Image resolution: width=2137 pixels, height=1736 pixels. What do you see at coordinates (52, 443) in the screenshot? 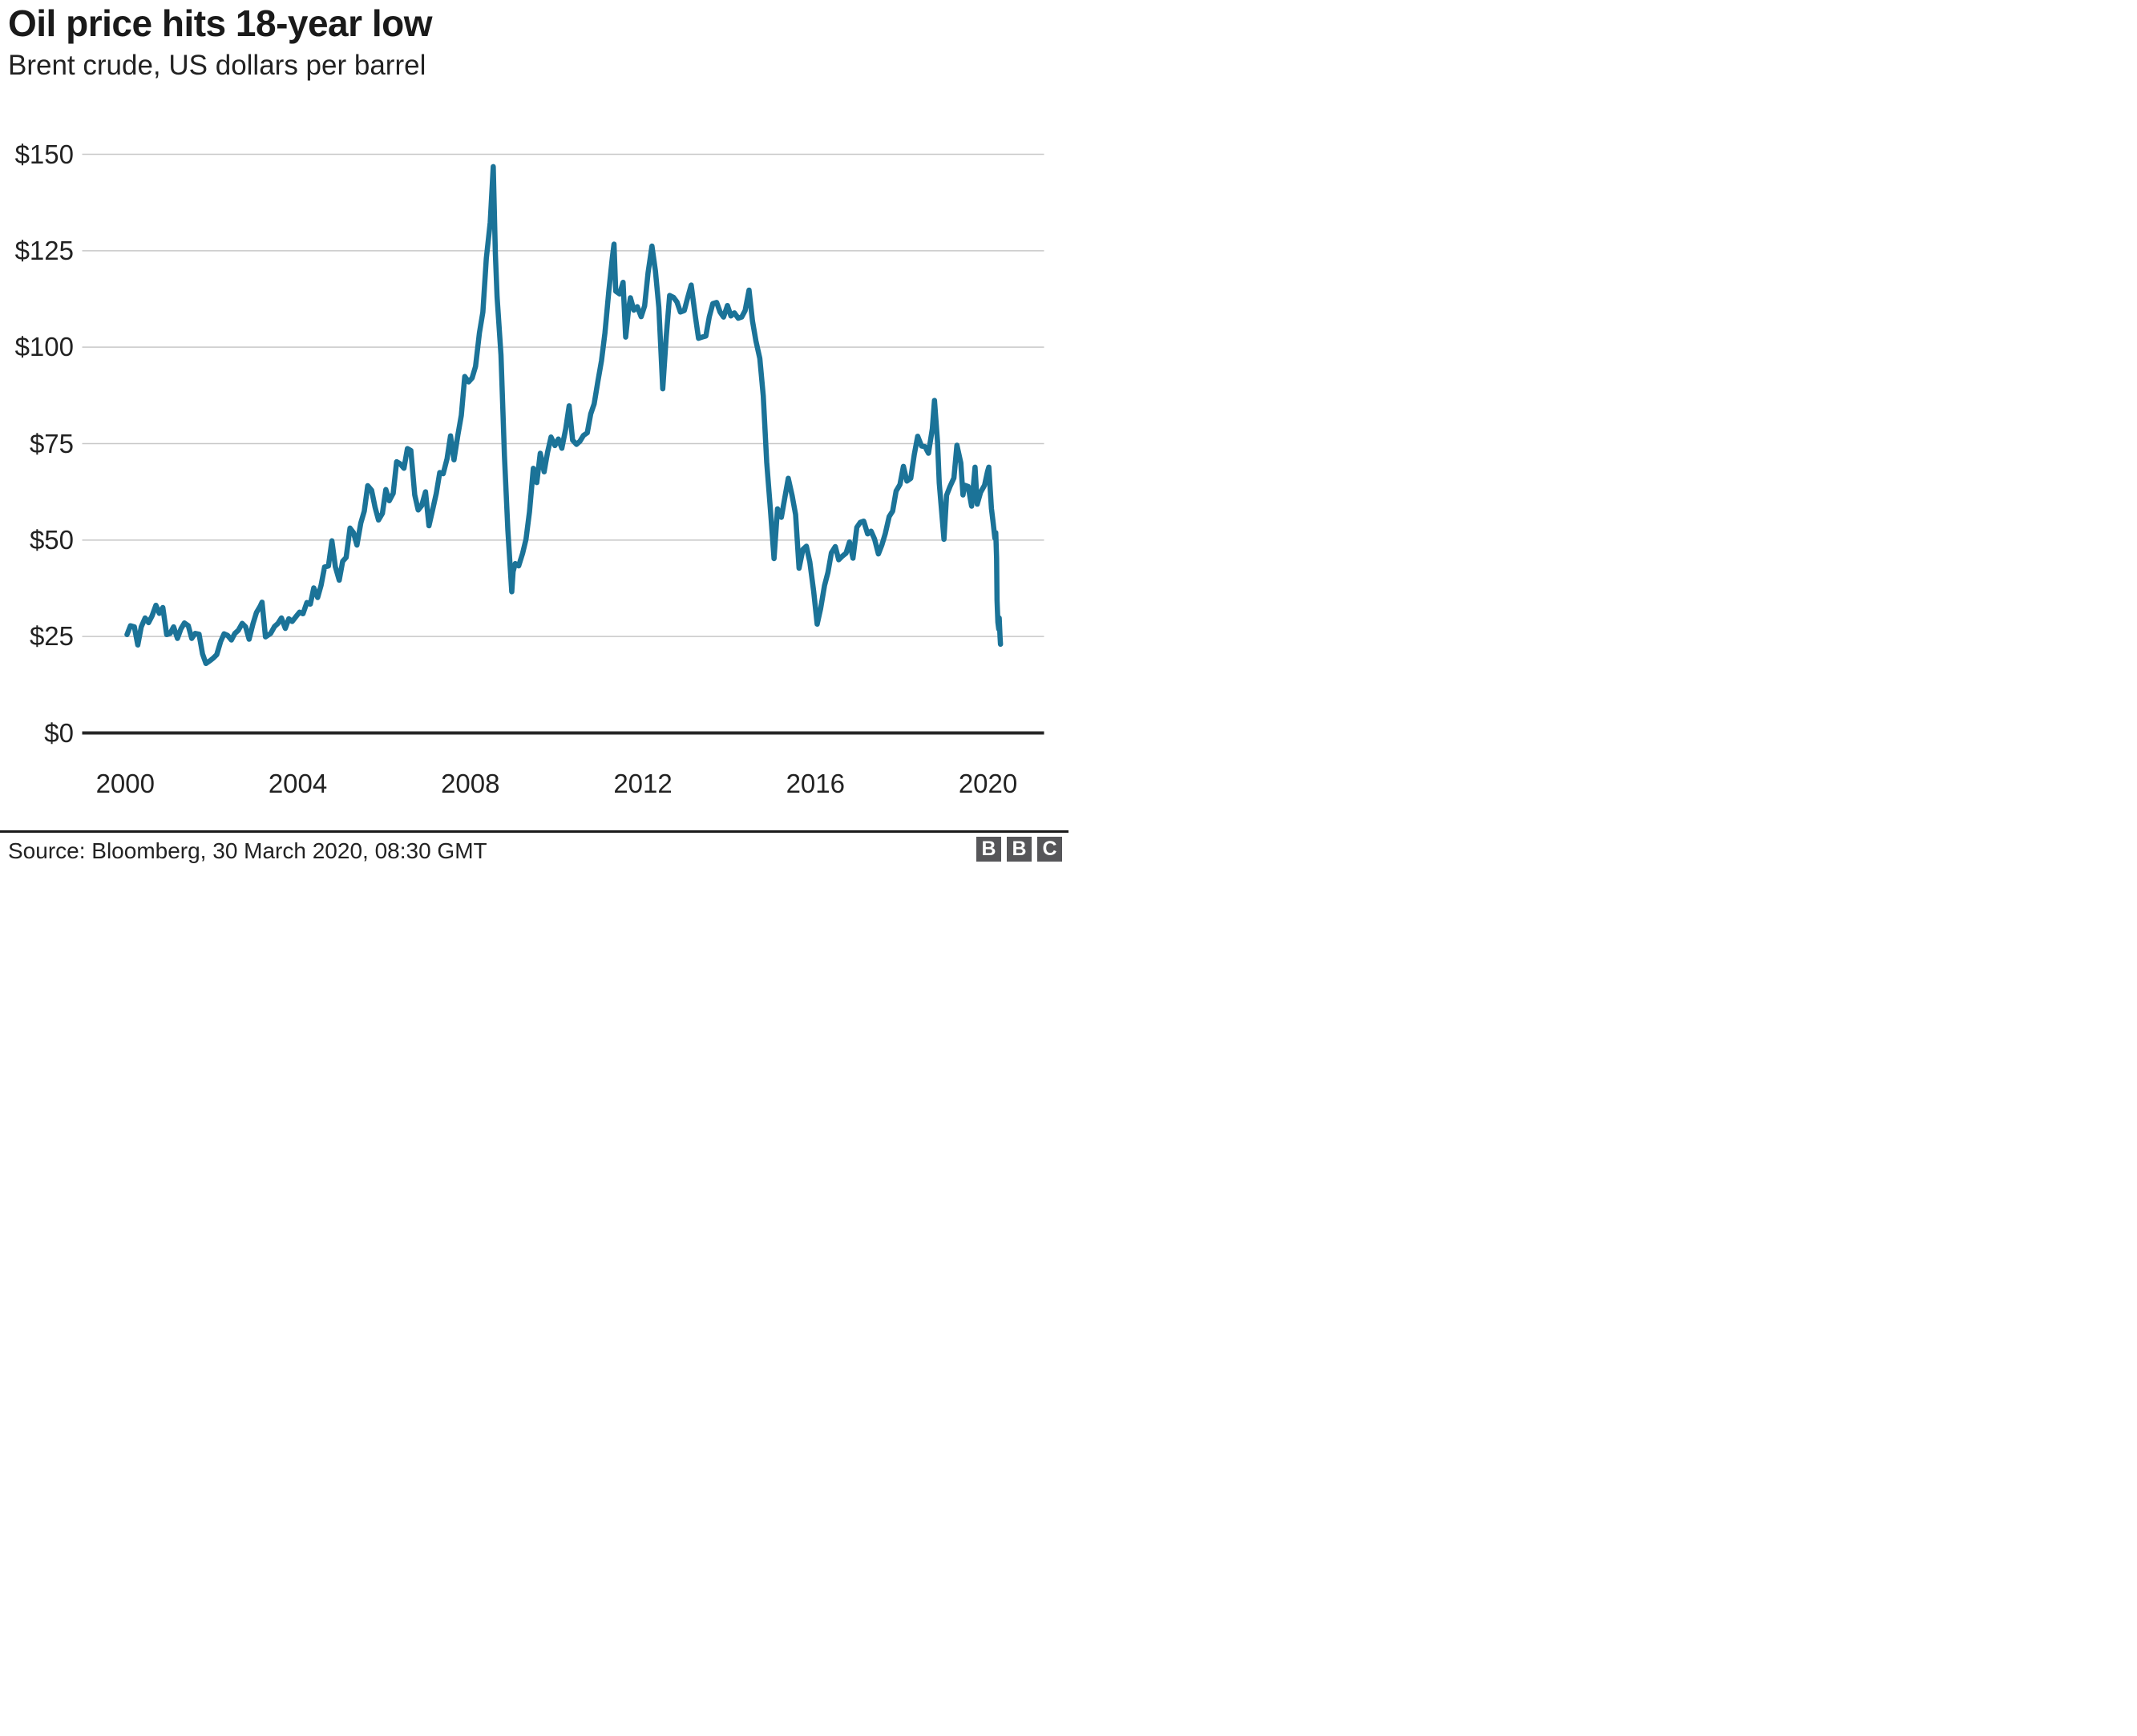
I see `y-axis-label-$75: $75` at bounding box center [52, 443].